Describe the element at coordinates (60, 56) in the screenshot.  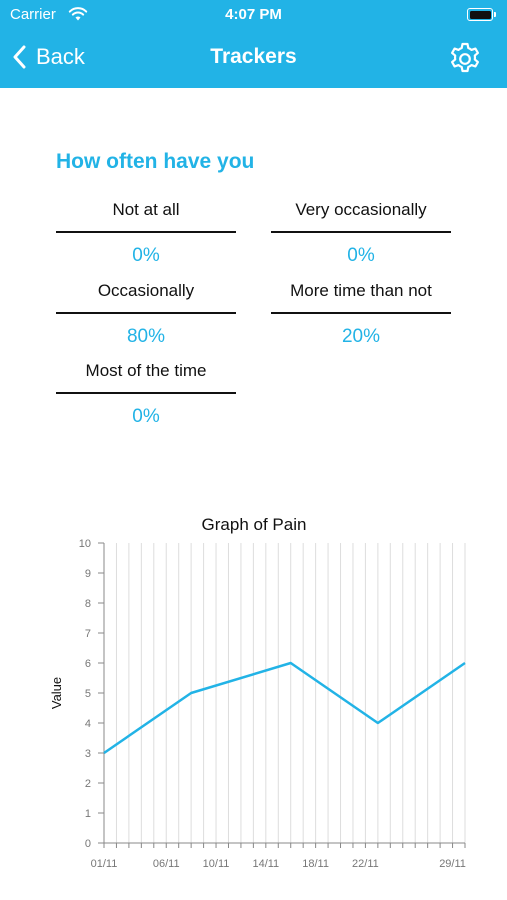
I see `back-label: Back` at that location.